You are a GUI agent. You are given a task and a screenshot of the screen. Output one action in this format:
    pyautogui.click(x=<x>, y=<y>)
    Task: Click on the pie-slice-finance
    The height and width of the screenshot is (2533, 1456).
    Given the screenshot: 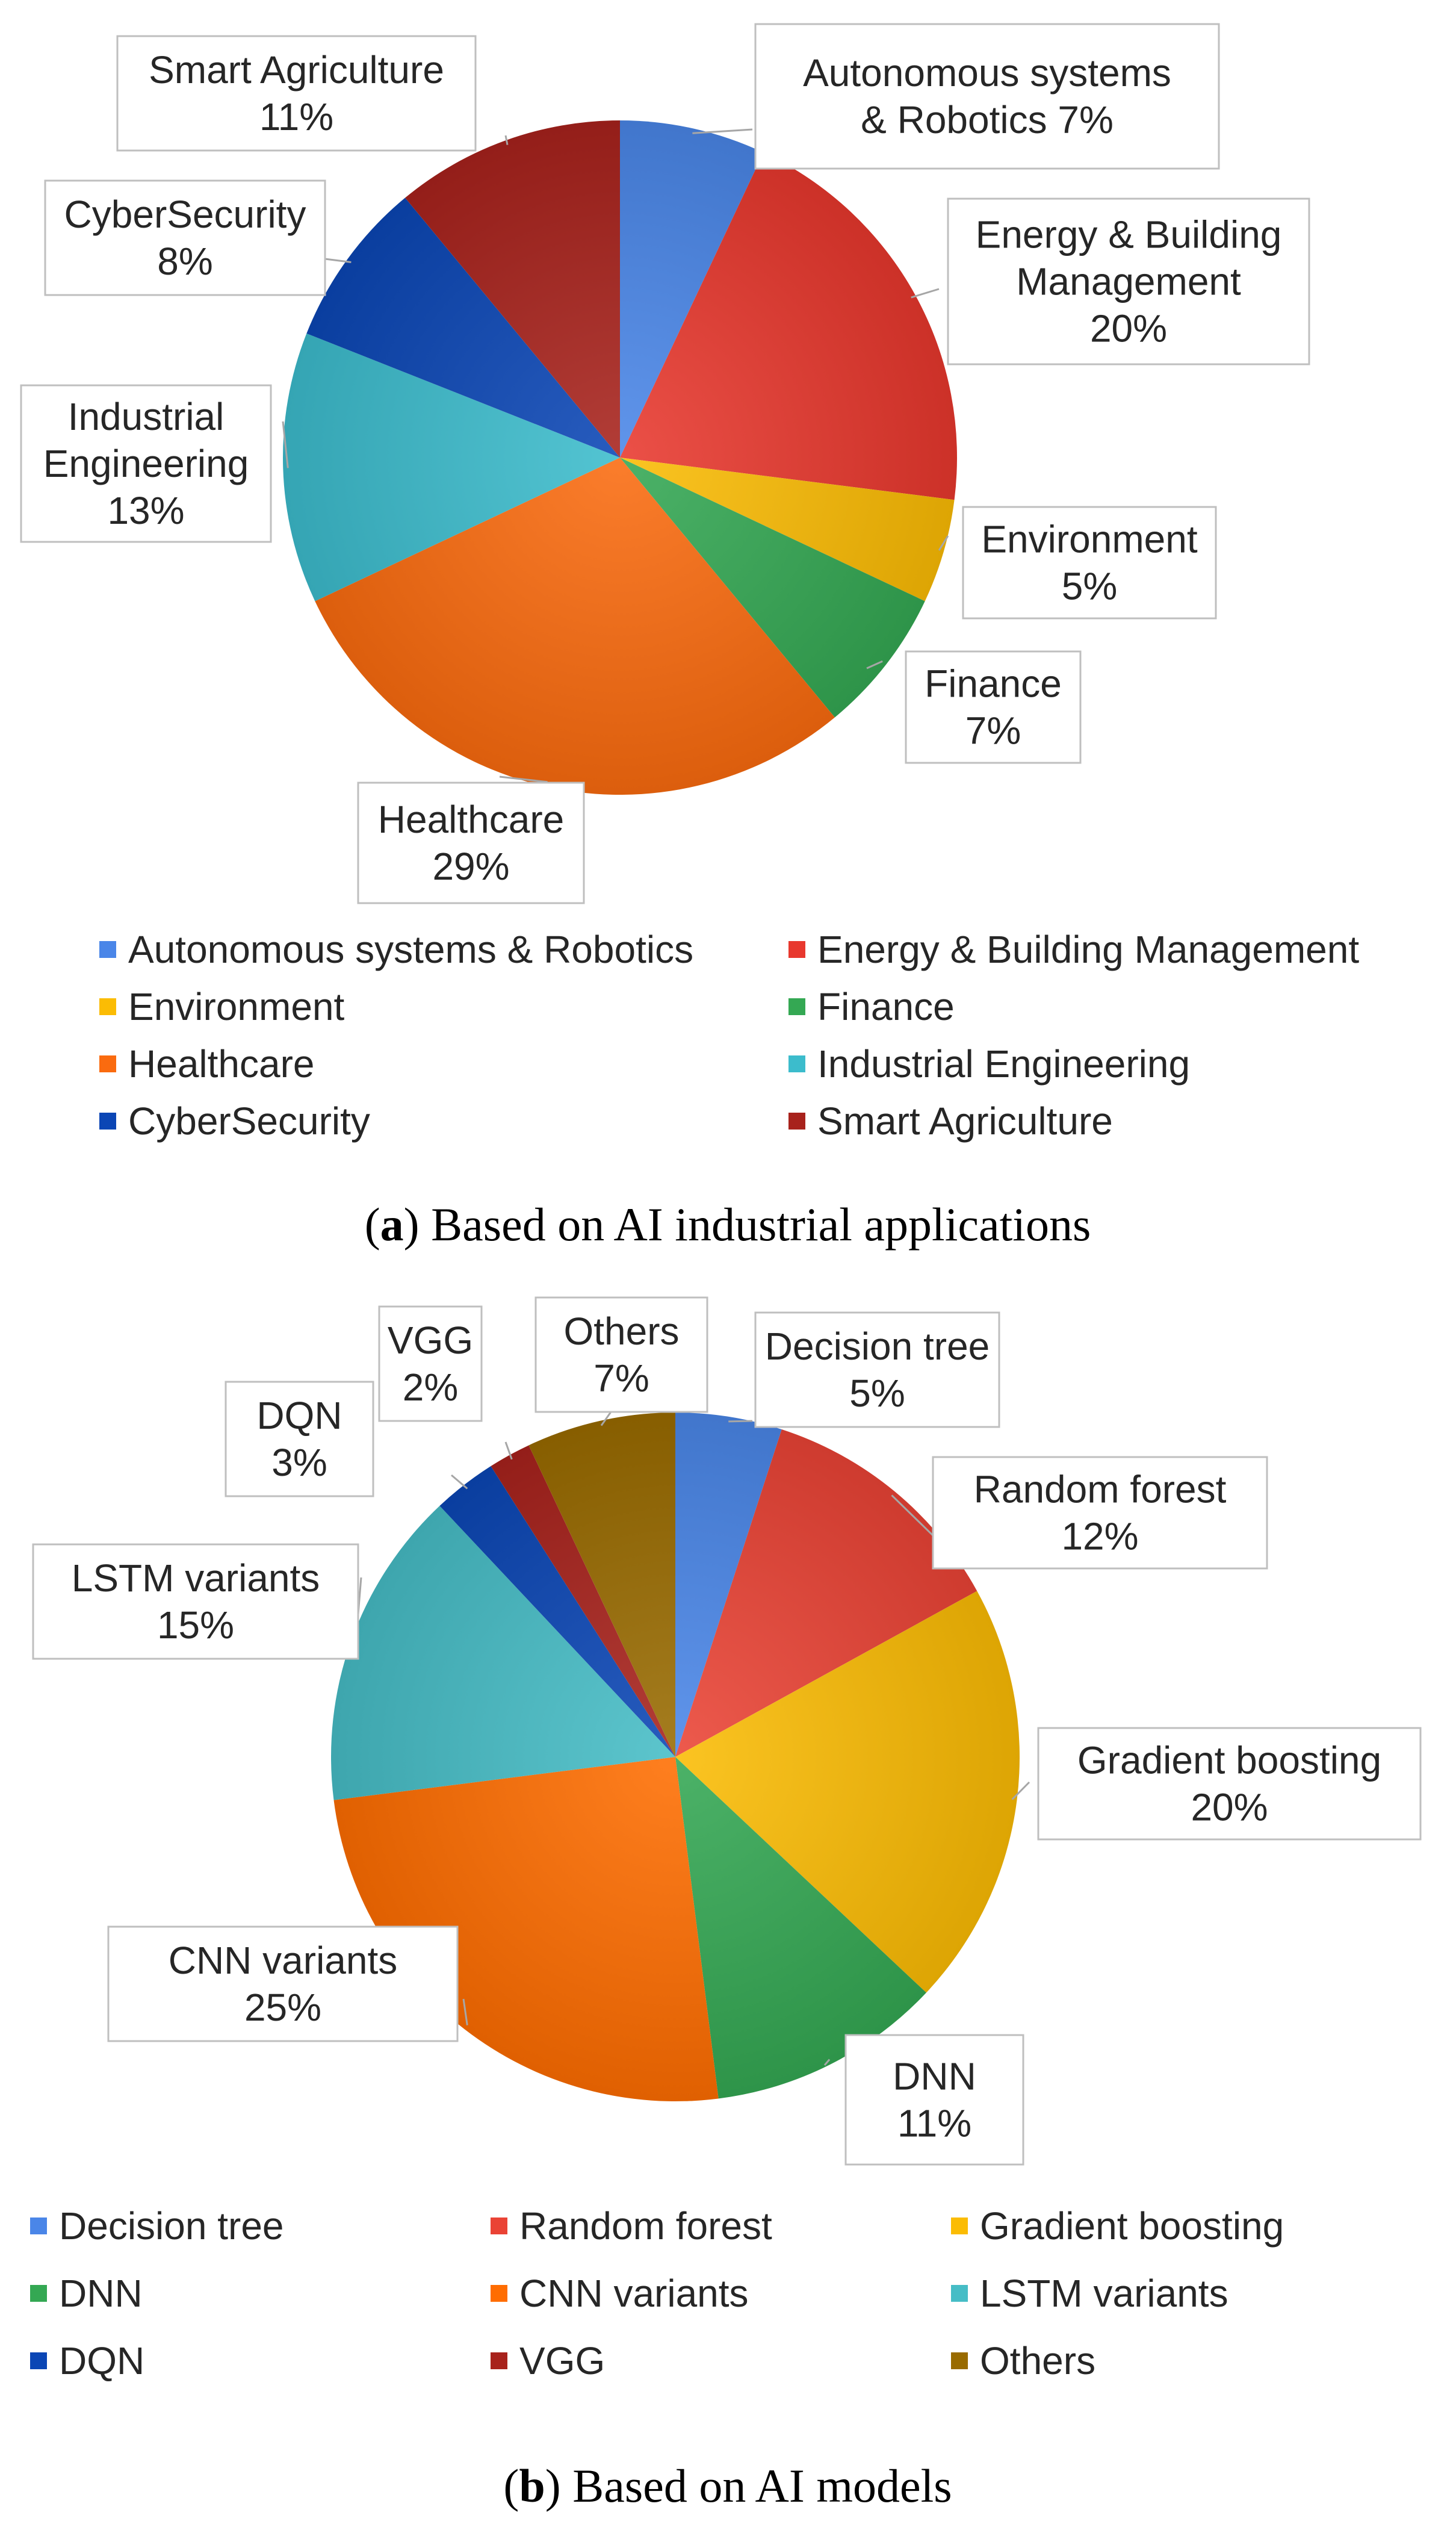 What is the action you would take?
    pyautogui.click(x=772, y=588)
    